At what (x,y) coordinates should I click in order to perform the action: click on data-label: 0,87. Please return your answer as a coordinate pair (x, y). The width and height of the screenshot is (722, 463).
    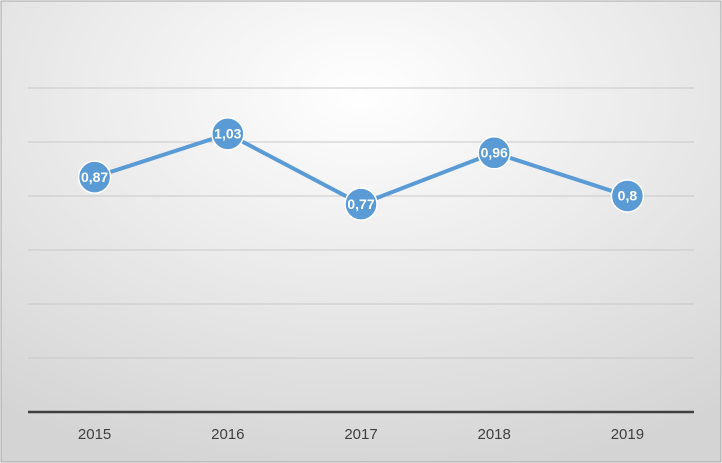
    Looking at the image, I should click on (94, 177).